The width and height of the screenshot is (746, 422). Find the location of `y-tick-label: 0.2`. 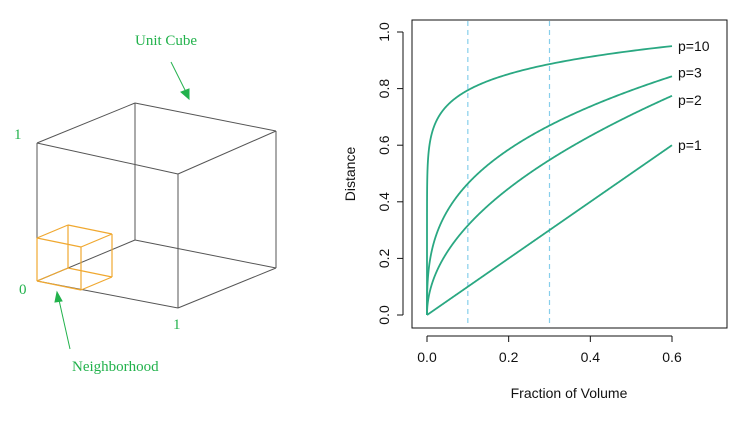

y-tick-label: 0.2 is located at coordinates (384, 258).